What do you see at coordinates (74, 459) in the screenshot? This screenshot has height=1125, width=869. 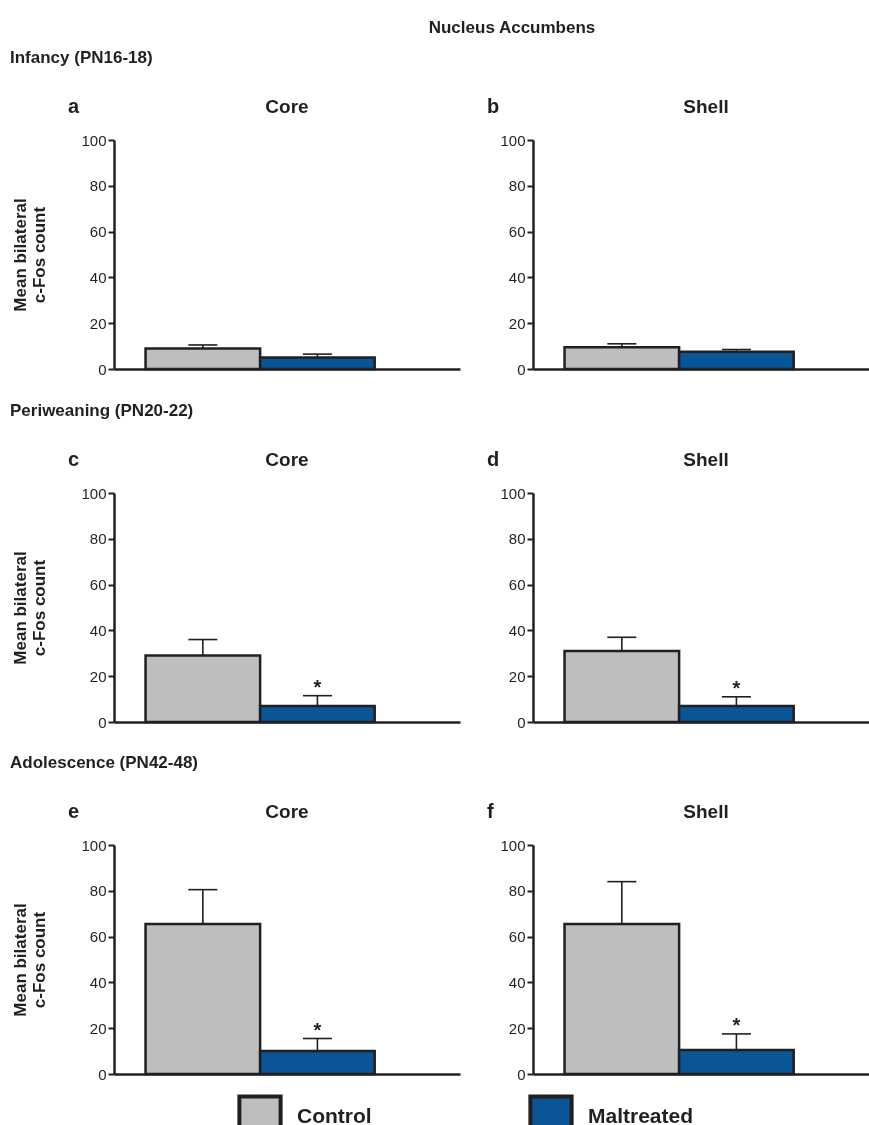 I see `text: c` at bounding box center [74, 459].